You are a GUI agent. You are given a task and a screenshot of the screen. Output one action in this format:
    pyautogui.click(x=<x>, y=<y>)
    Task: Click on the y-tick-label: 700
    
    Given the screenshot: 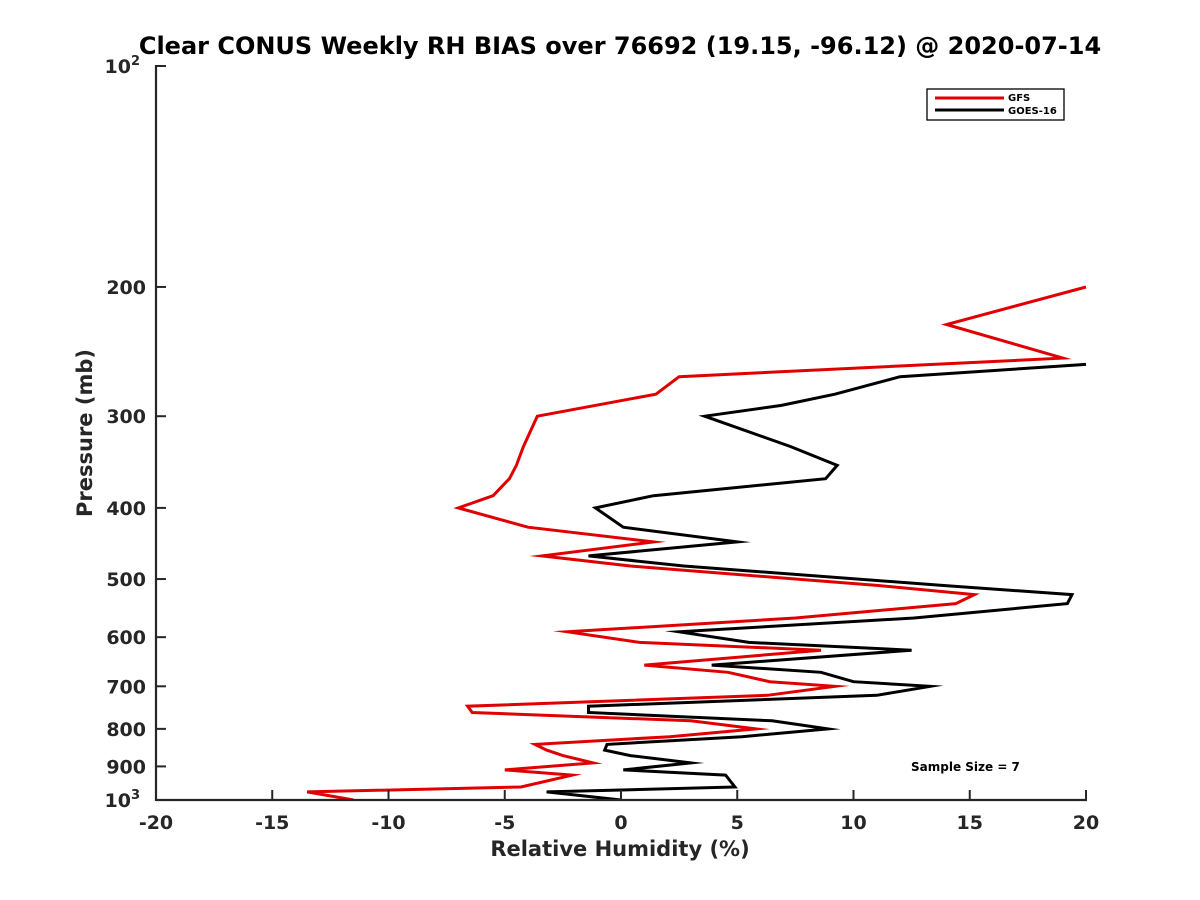 What is the action you would take?
    pyautogui.click(x=126, y=687)
    